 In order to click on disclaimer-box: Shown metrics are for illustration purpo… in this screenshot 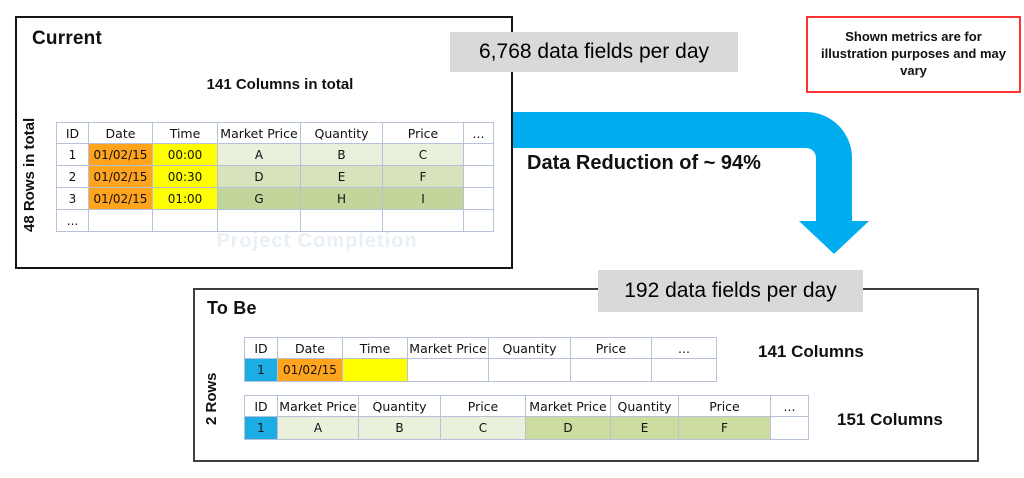, I will do `click(913, 54)`.